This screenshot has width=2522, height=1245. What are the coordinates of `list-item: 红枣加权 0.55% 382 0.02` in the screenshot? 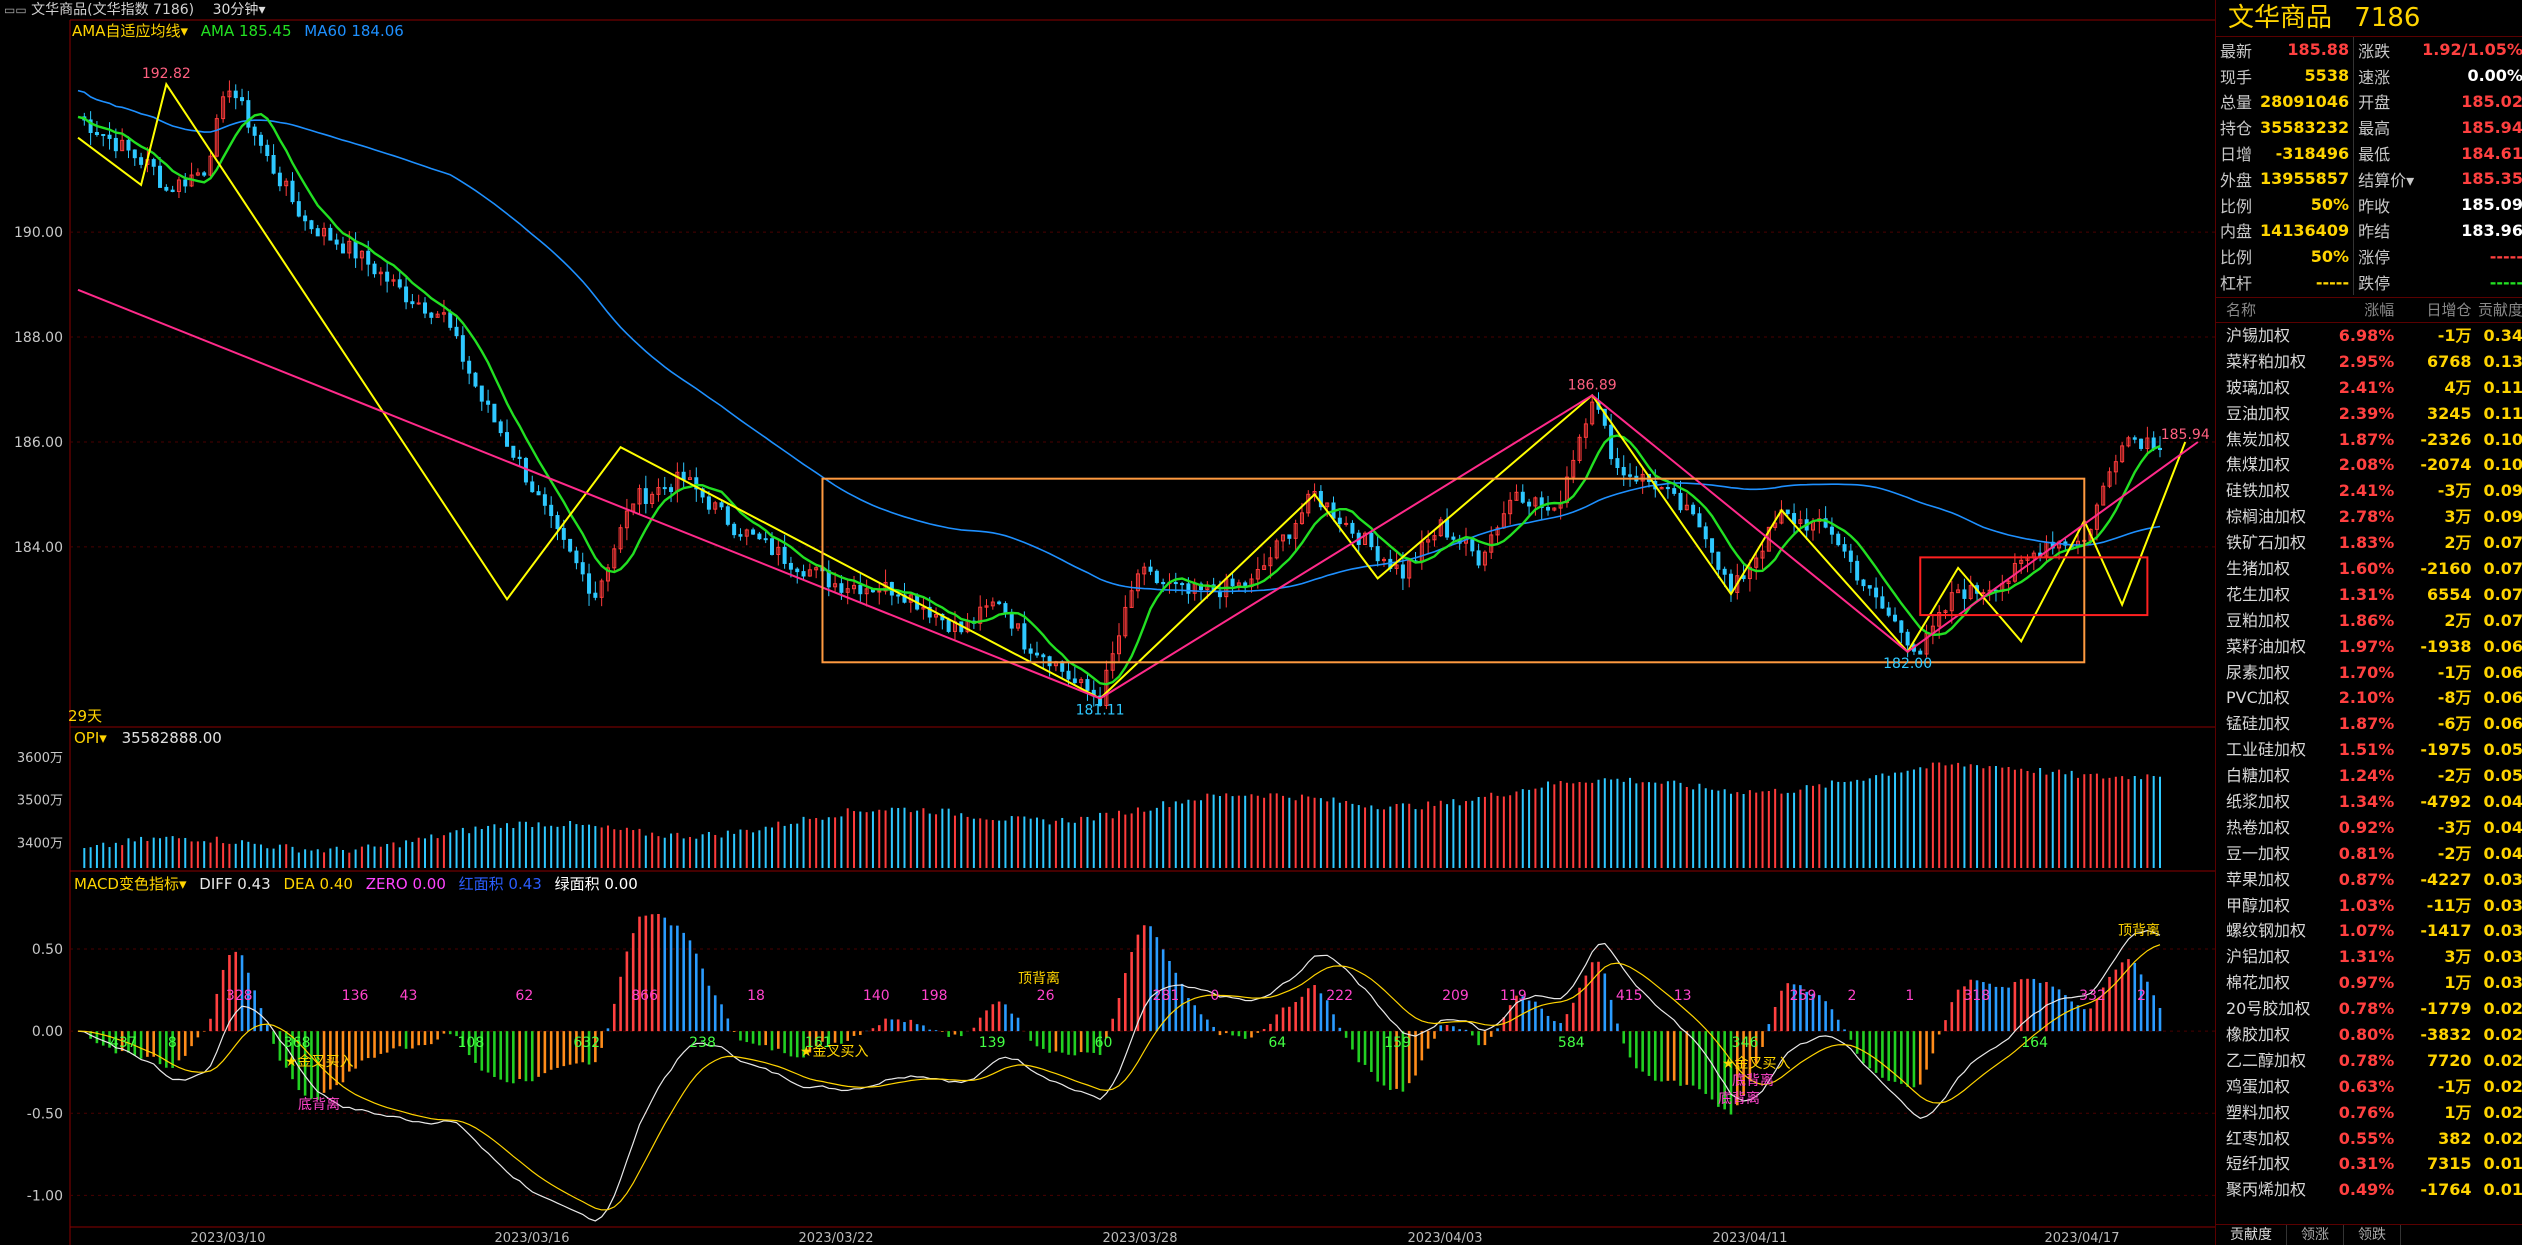 It's located at (2369, 1139).